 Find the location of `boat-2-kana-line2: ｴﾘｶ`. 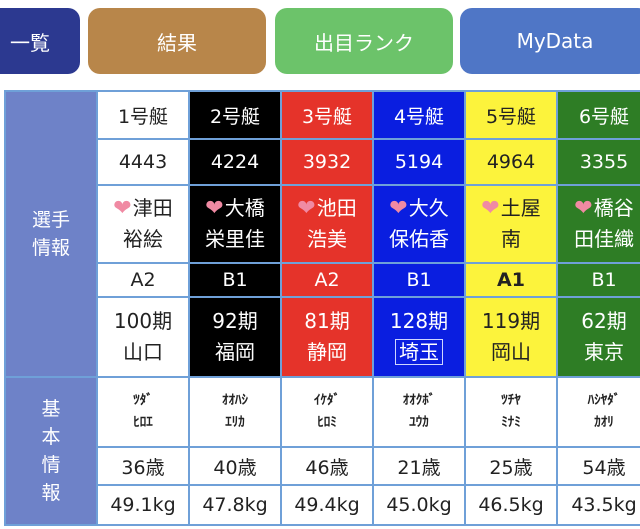

boat-2-kana-line2: ｴﾘｶ is located at coordinates (235, 422).